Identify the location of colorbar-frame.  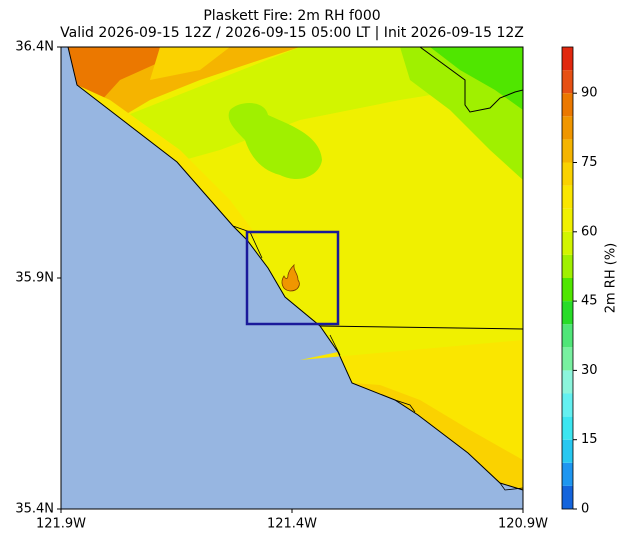
(567, 278).